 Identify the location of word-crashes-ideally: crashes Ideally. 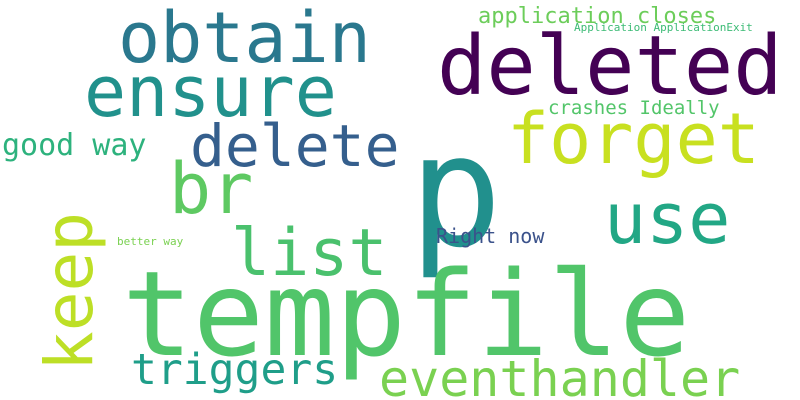
(634, 108).